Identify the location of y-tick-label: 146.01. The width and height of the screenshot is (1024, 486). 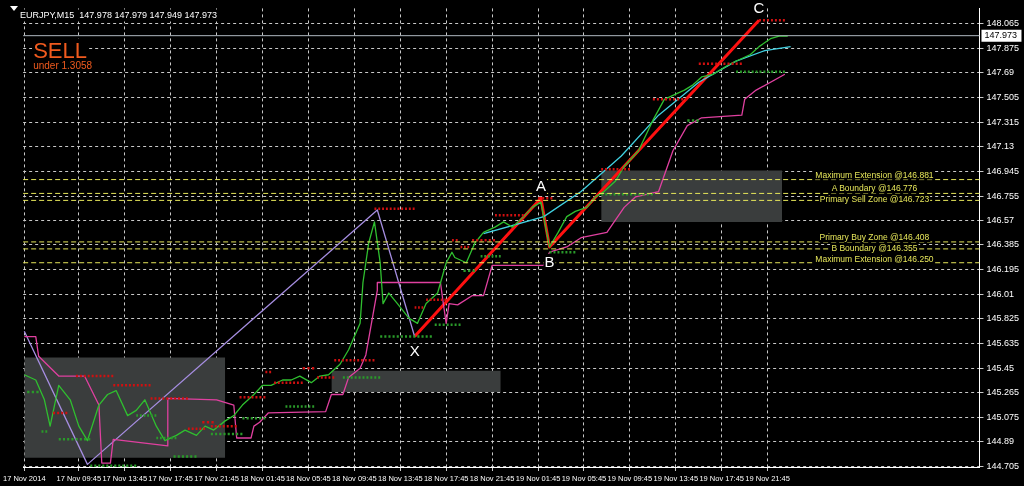
(1000, 293).